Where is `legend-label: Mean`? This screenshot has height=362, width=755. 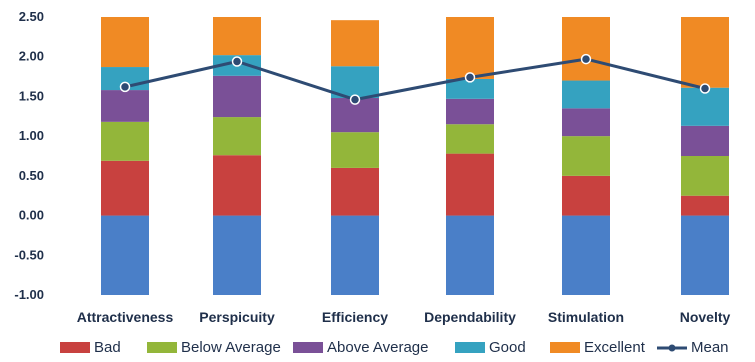 legend-label: Mean is located at coordinates (710, 347).